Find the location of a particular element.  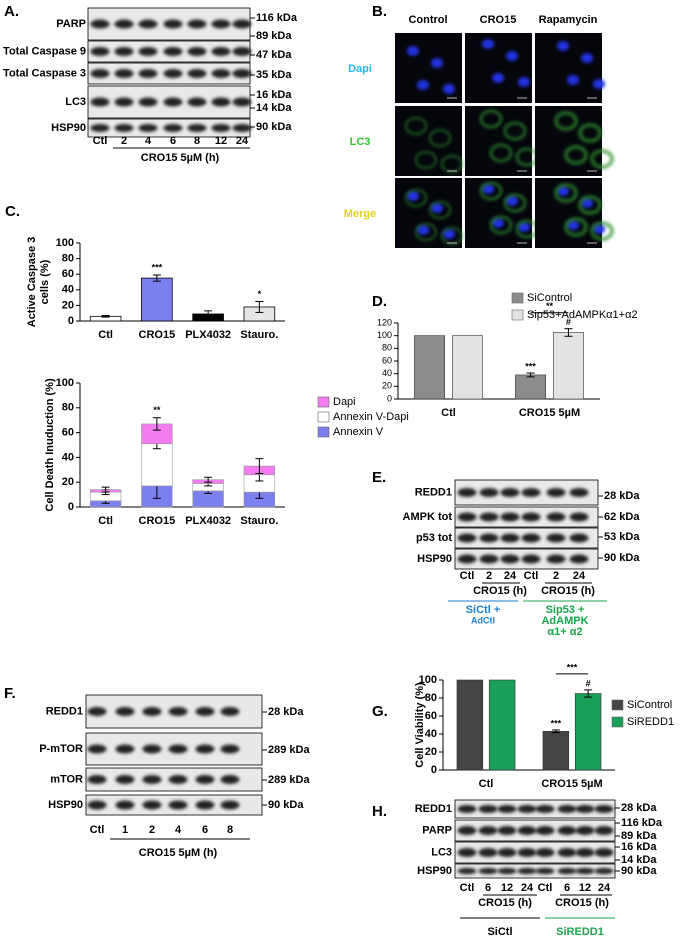

lane-label: Ctl is located at coordinates (467, 888).